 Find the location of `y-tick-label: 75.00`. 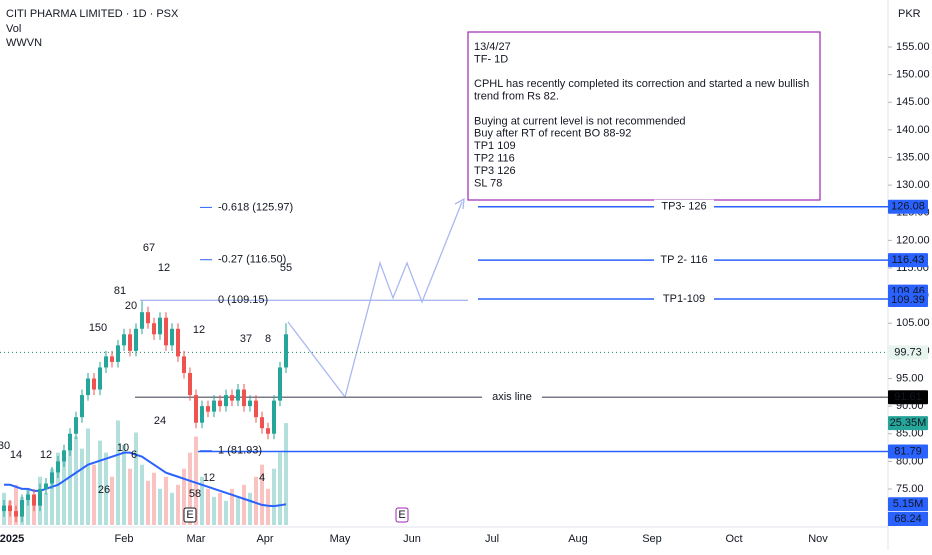

y-tick-label: 75.00 is located at coordinates (910, 489).